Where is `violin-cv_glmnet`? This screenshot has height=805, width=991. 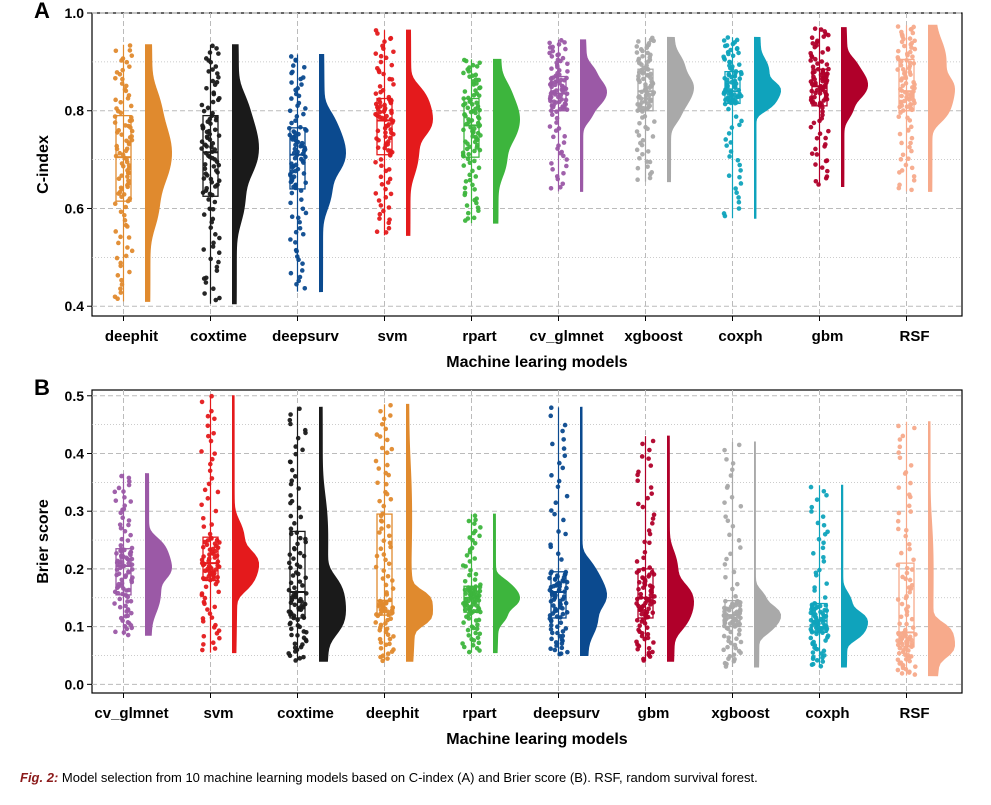 violin-cv_glmnet is located at coordinates (159, 554).